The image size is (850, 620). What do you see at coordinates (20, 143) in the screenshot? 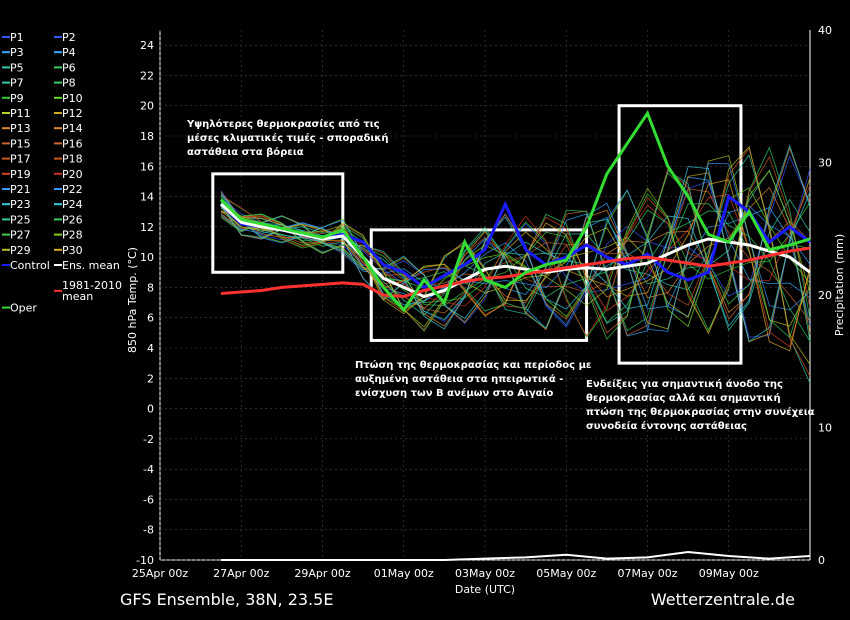
I see `legend-label: P15` at bounding box center [20, 143].